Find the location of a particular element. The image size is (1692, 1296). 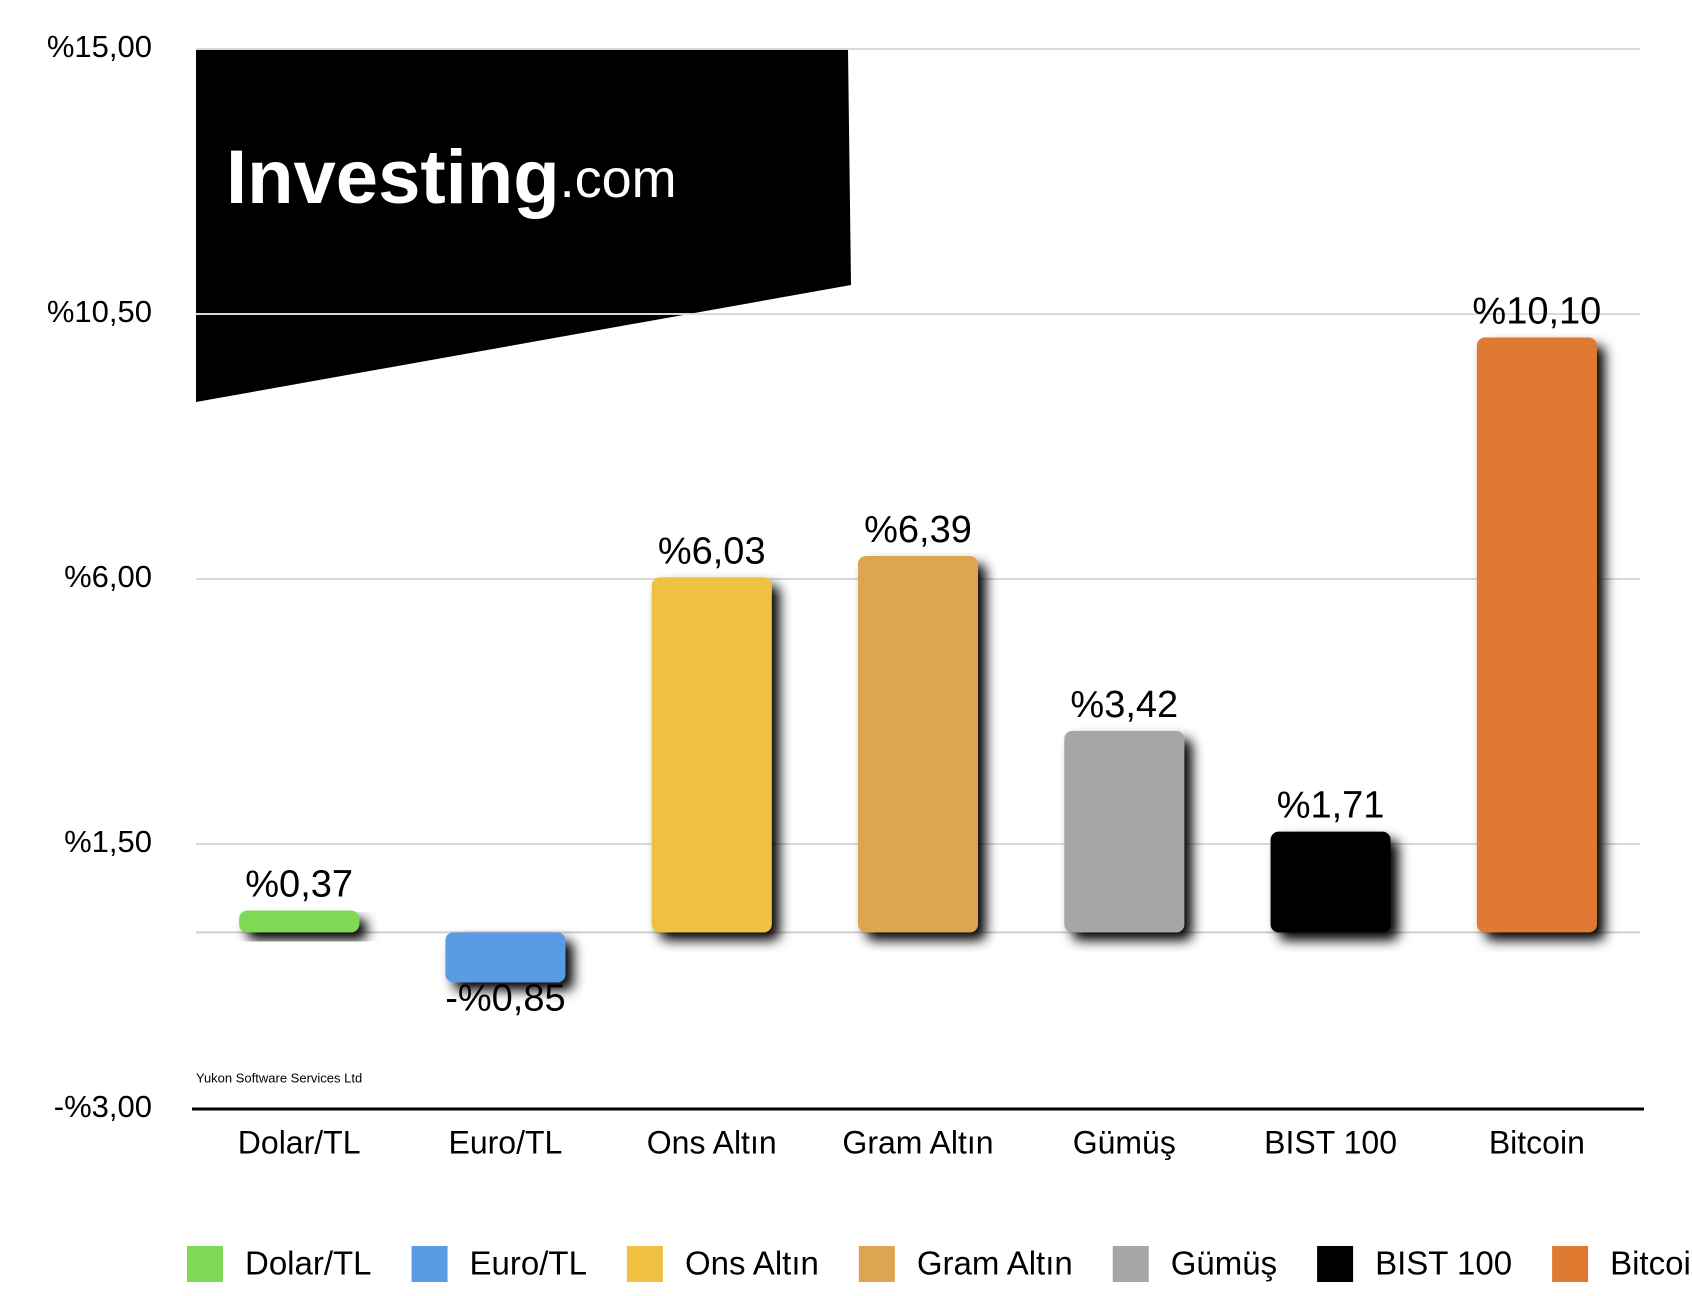

legend-label: BIST 100 is located at coordinates (1443, 1263).